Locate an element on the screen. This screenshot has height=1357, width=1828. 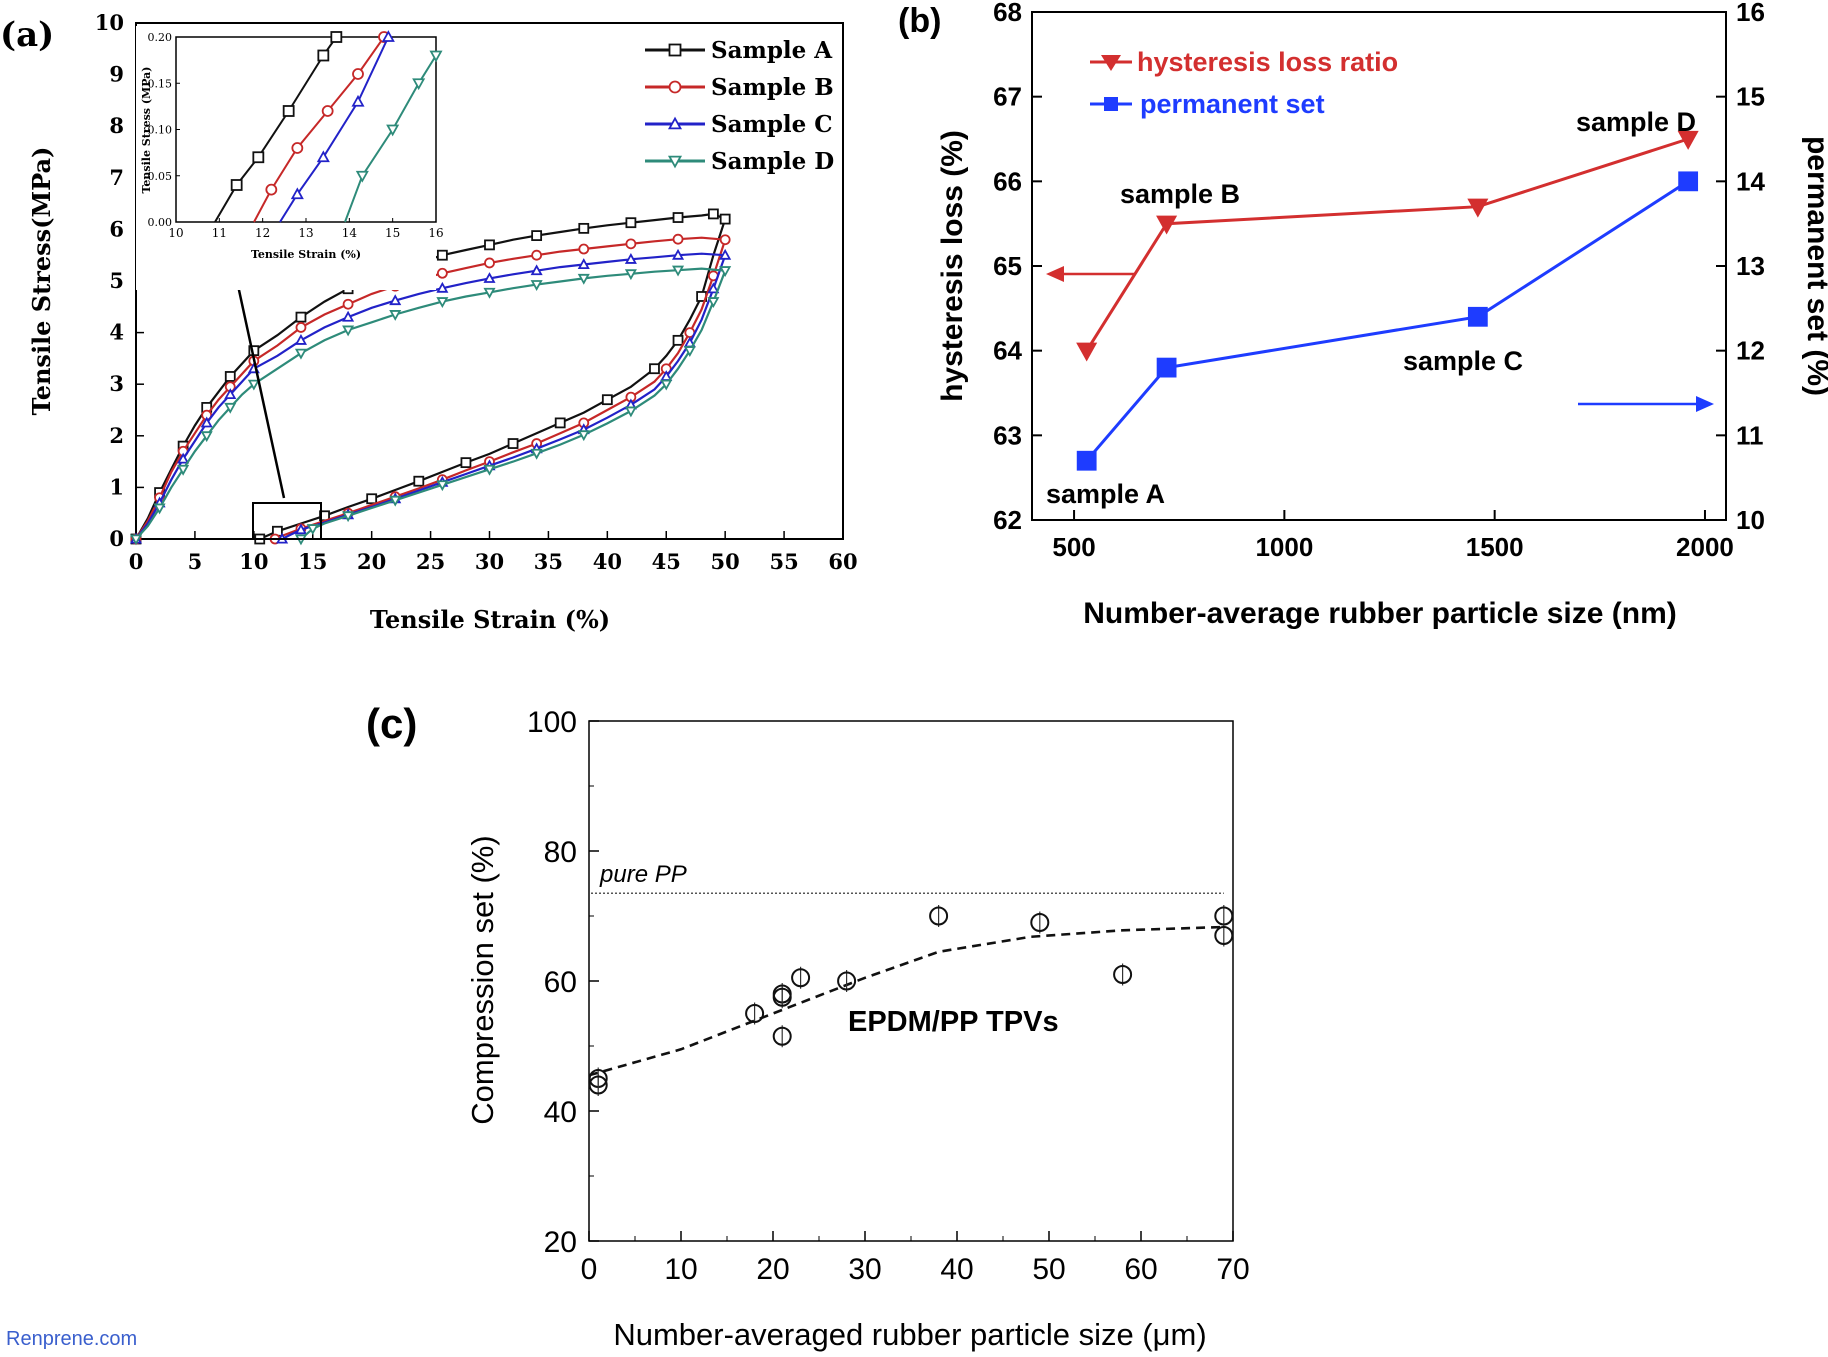
annotation-sample-a: sample A is located at coordinates (1105, 494).